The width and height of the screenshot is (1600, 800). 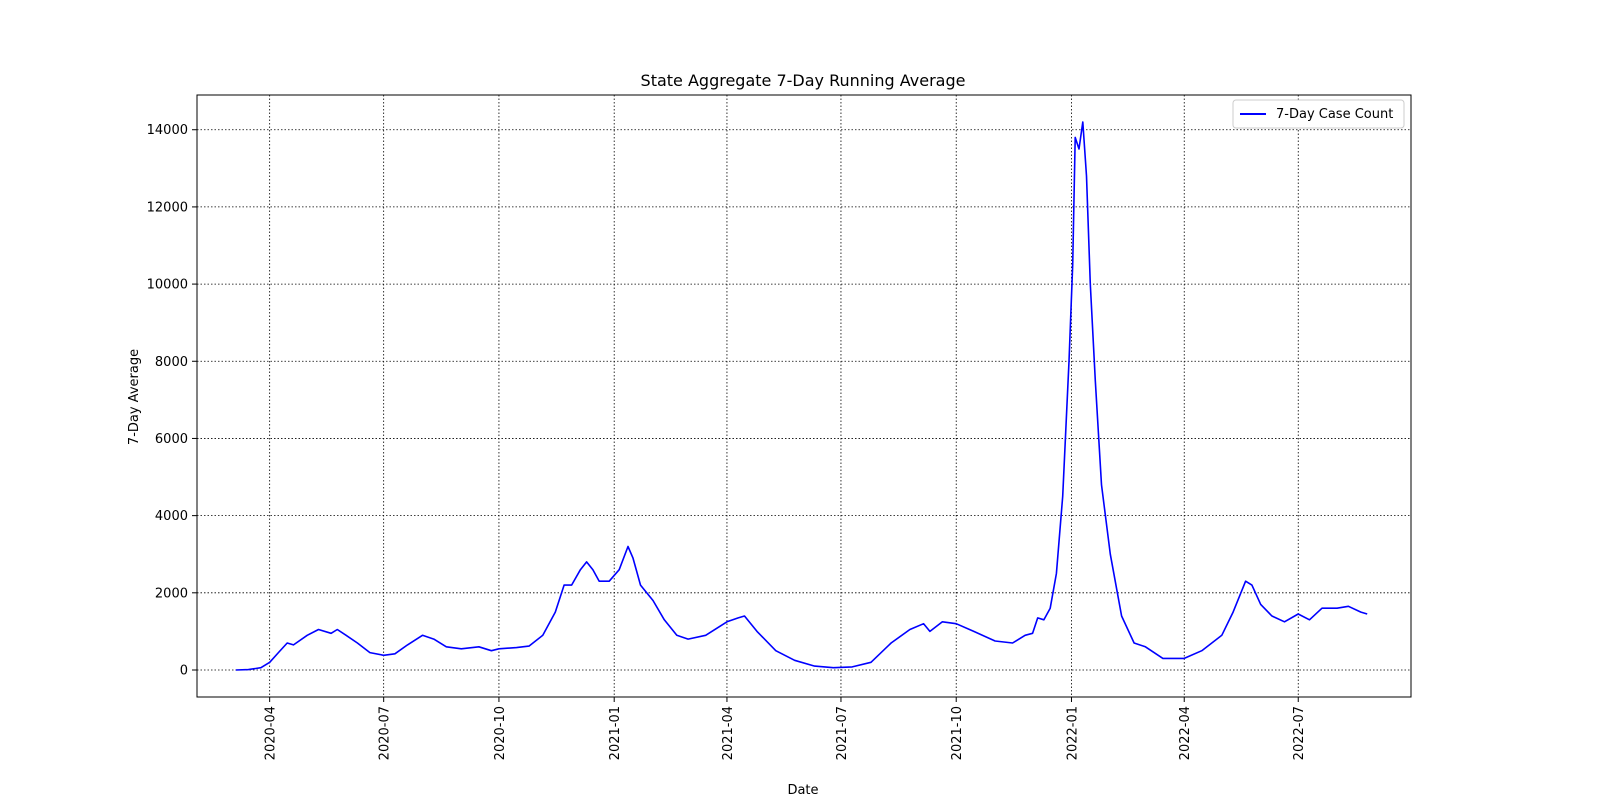 I want to click on y-axis: 0 2000 4000 6000 8000 10000 12000 14000, so click(x=172, y=400).